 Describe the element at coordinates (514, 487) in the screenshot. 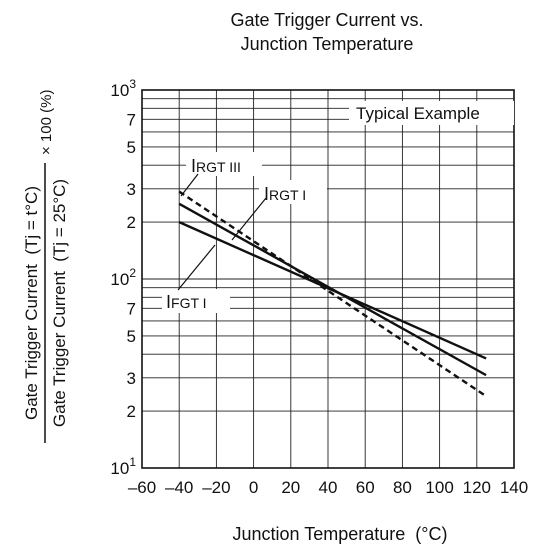

I see `x-tick-label: 140` at that location.